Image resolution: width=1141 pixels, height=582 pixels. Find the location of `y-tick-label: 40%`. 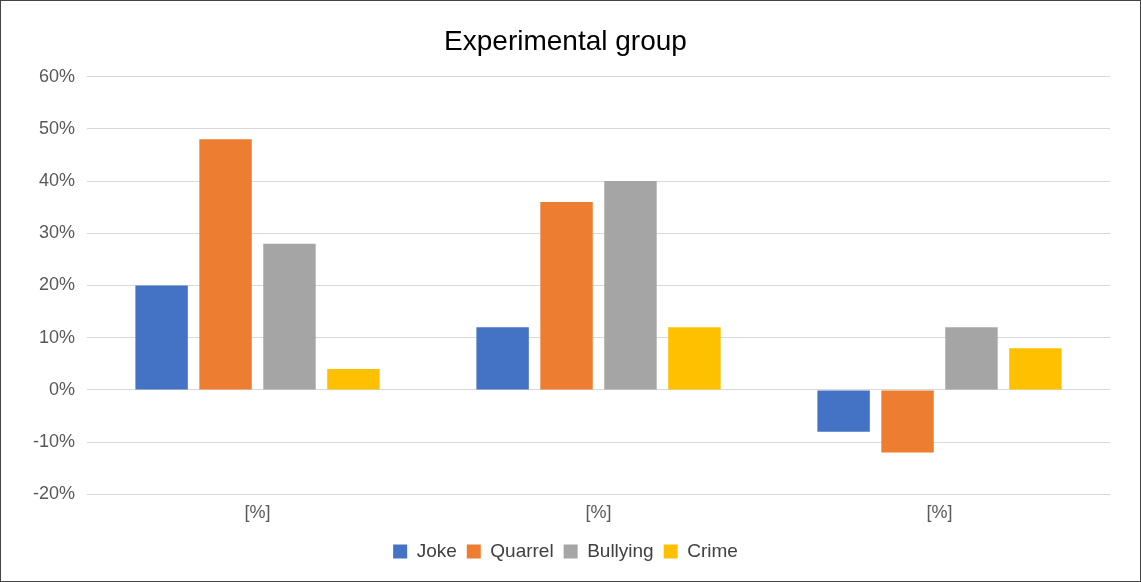

y-tick-label: 40% is located at coordinates (57, 180).